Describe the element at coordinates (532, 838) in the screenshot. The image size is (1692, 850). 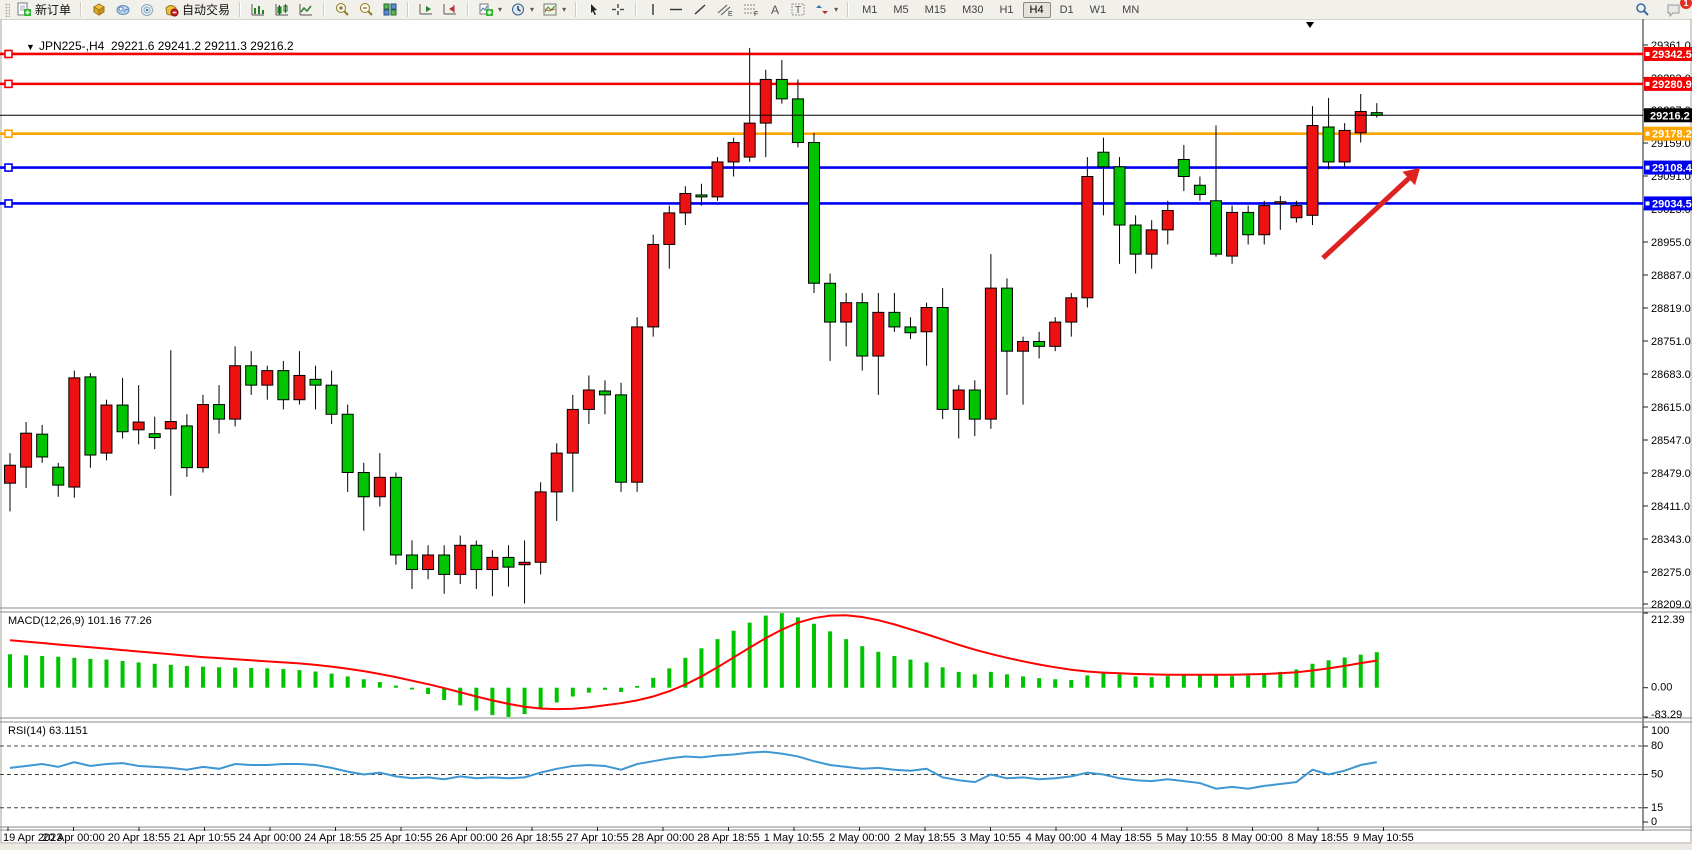
I see `date-label: 26 Apr 18:55` at that location.